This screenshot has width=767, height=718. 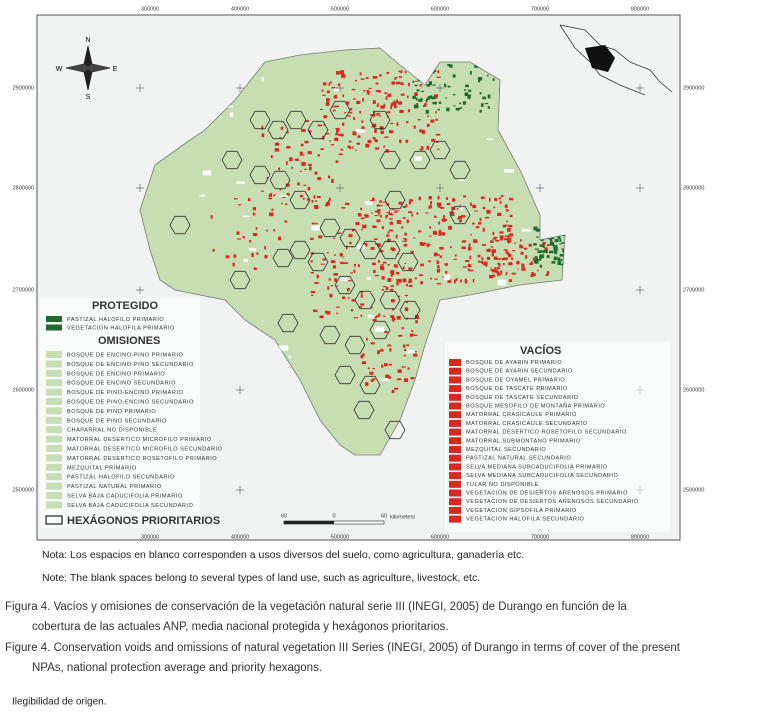 What do you see at coordinates (693, 290) in the screenshot?
I see `y-coordinate: 2700000` at bounding box center [693, 290].